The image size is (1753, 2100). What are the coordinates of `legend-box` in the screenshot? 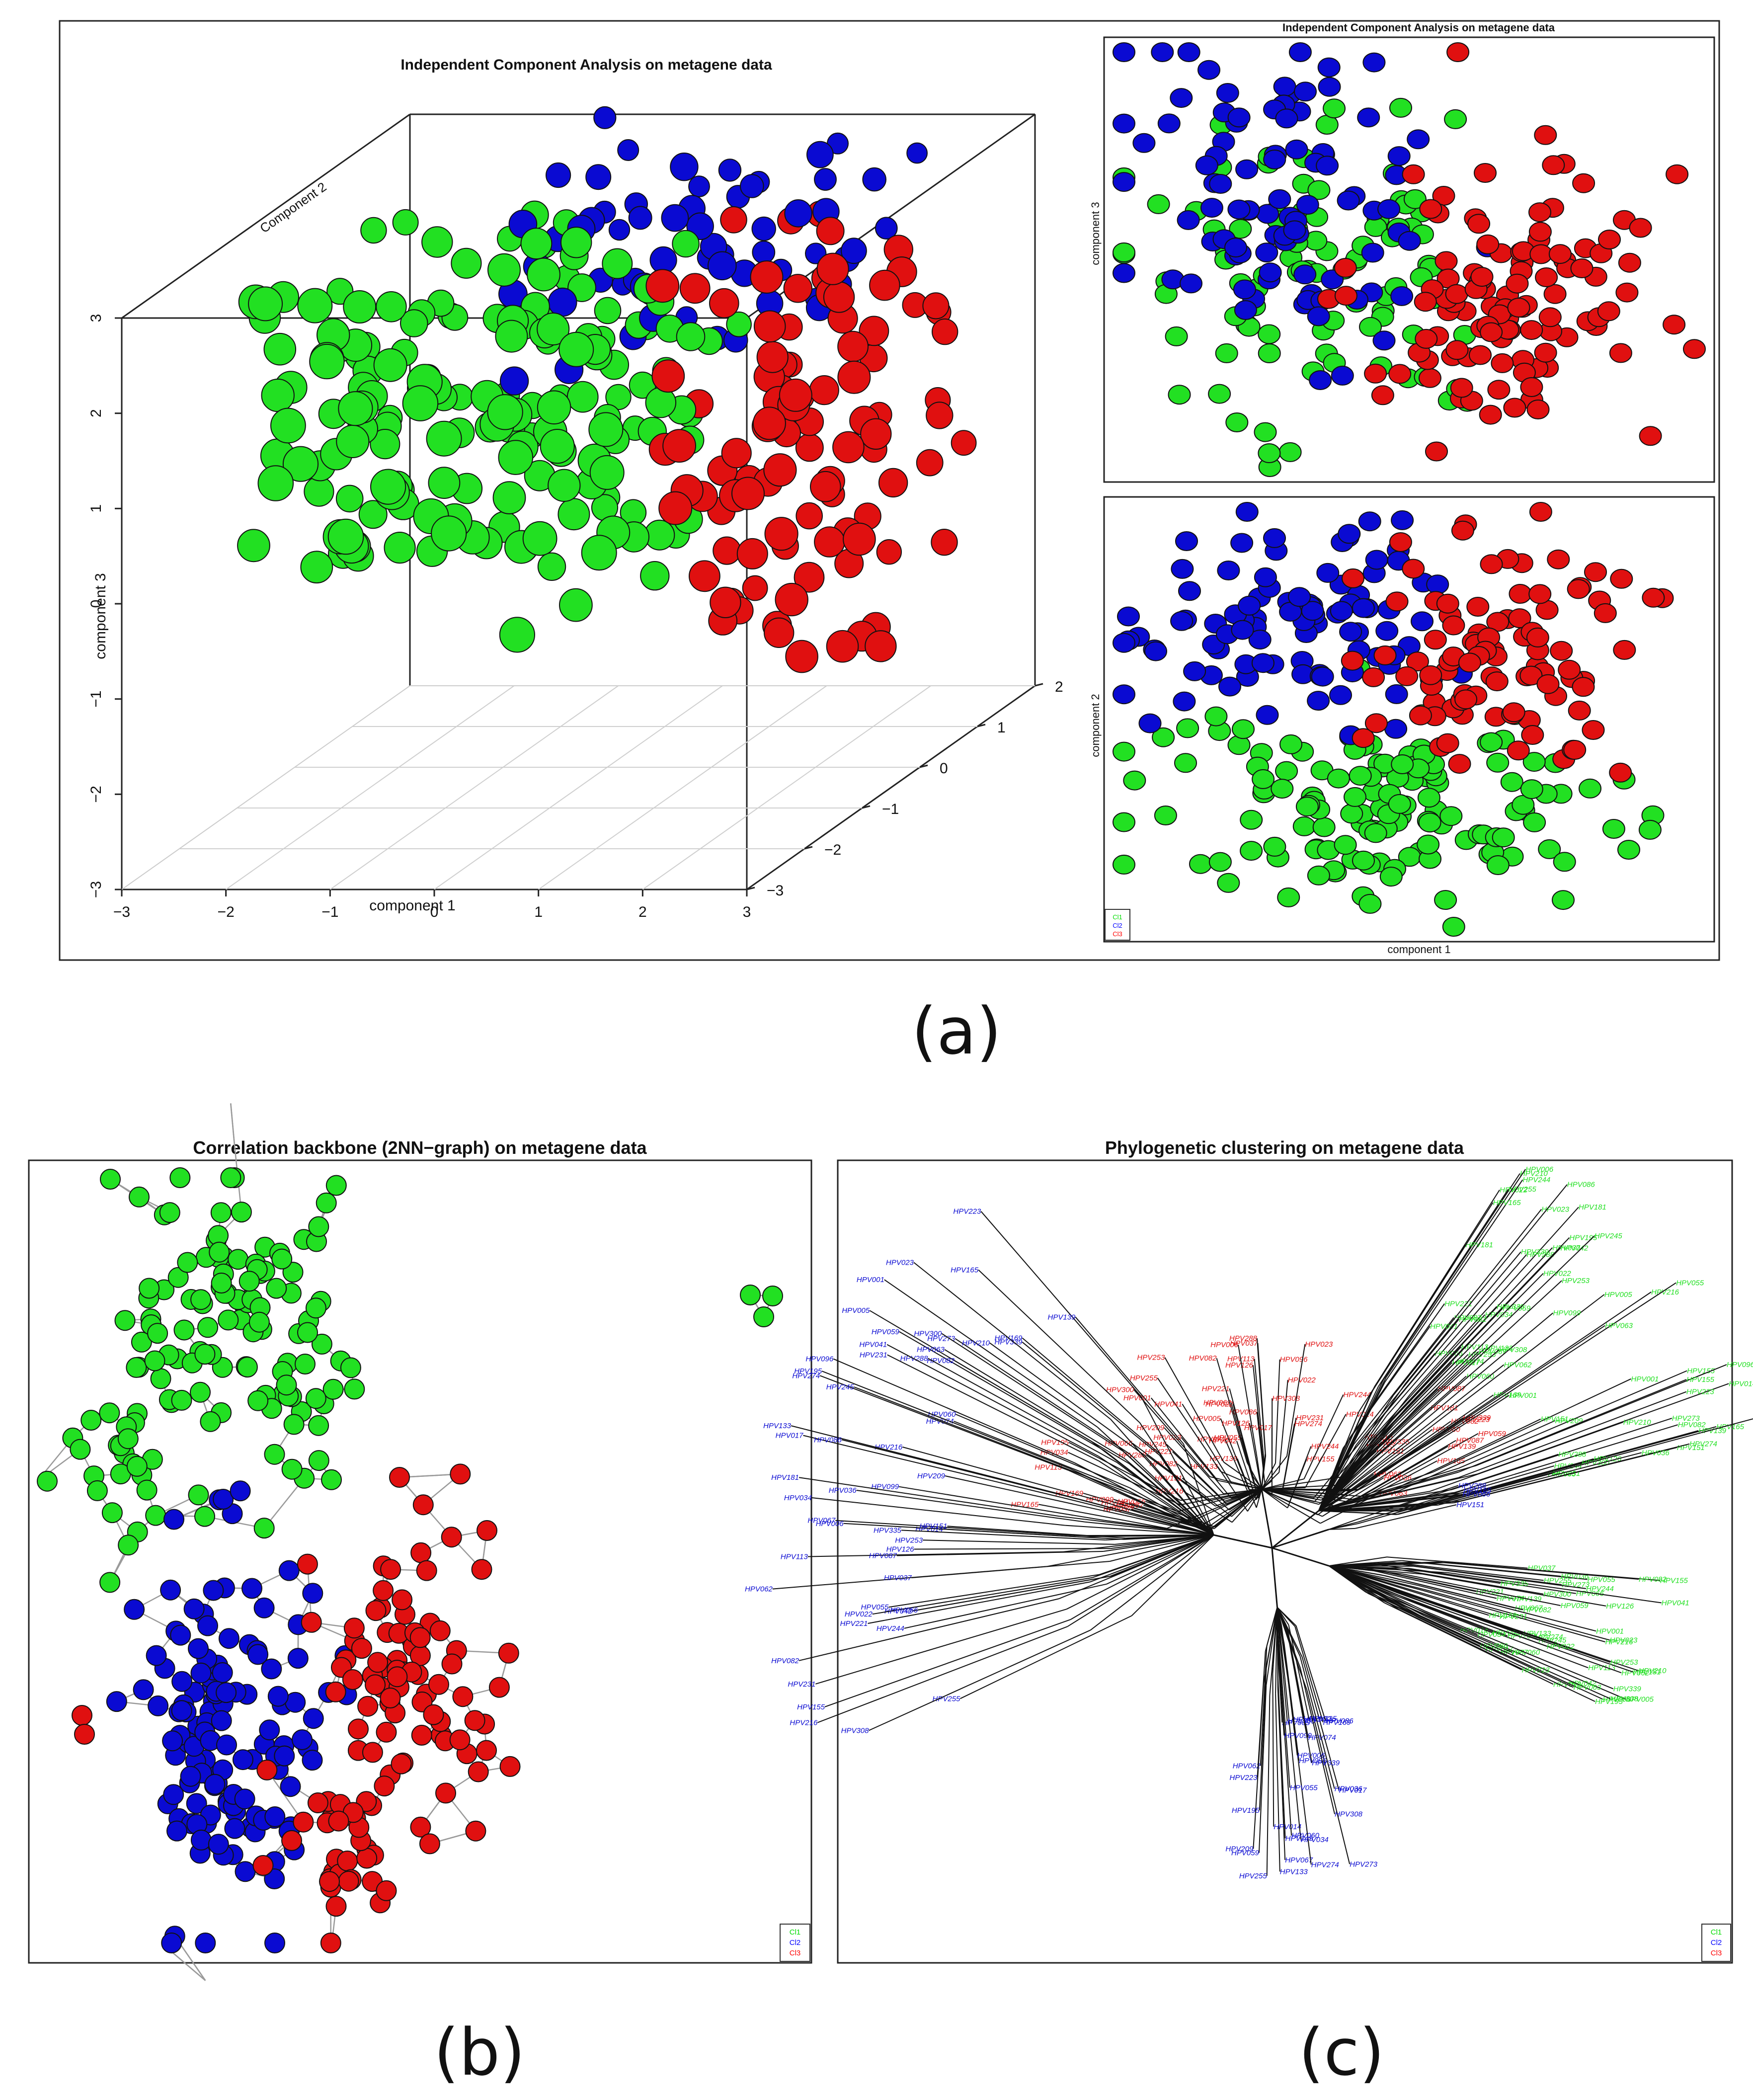 It's located at (1118, 925).